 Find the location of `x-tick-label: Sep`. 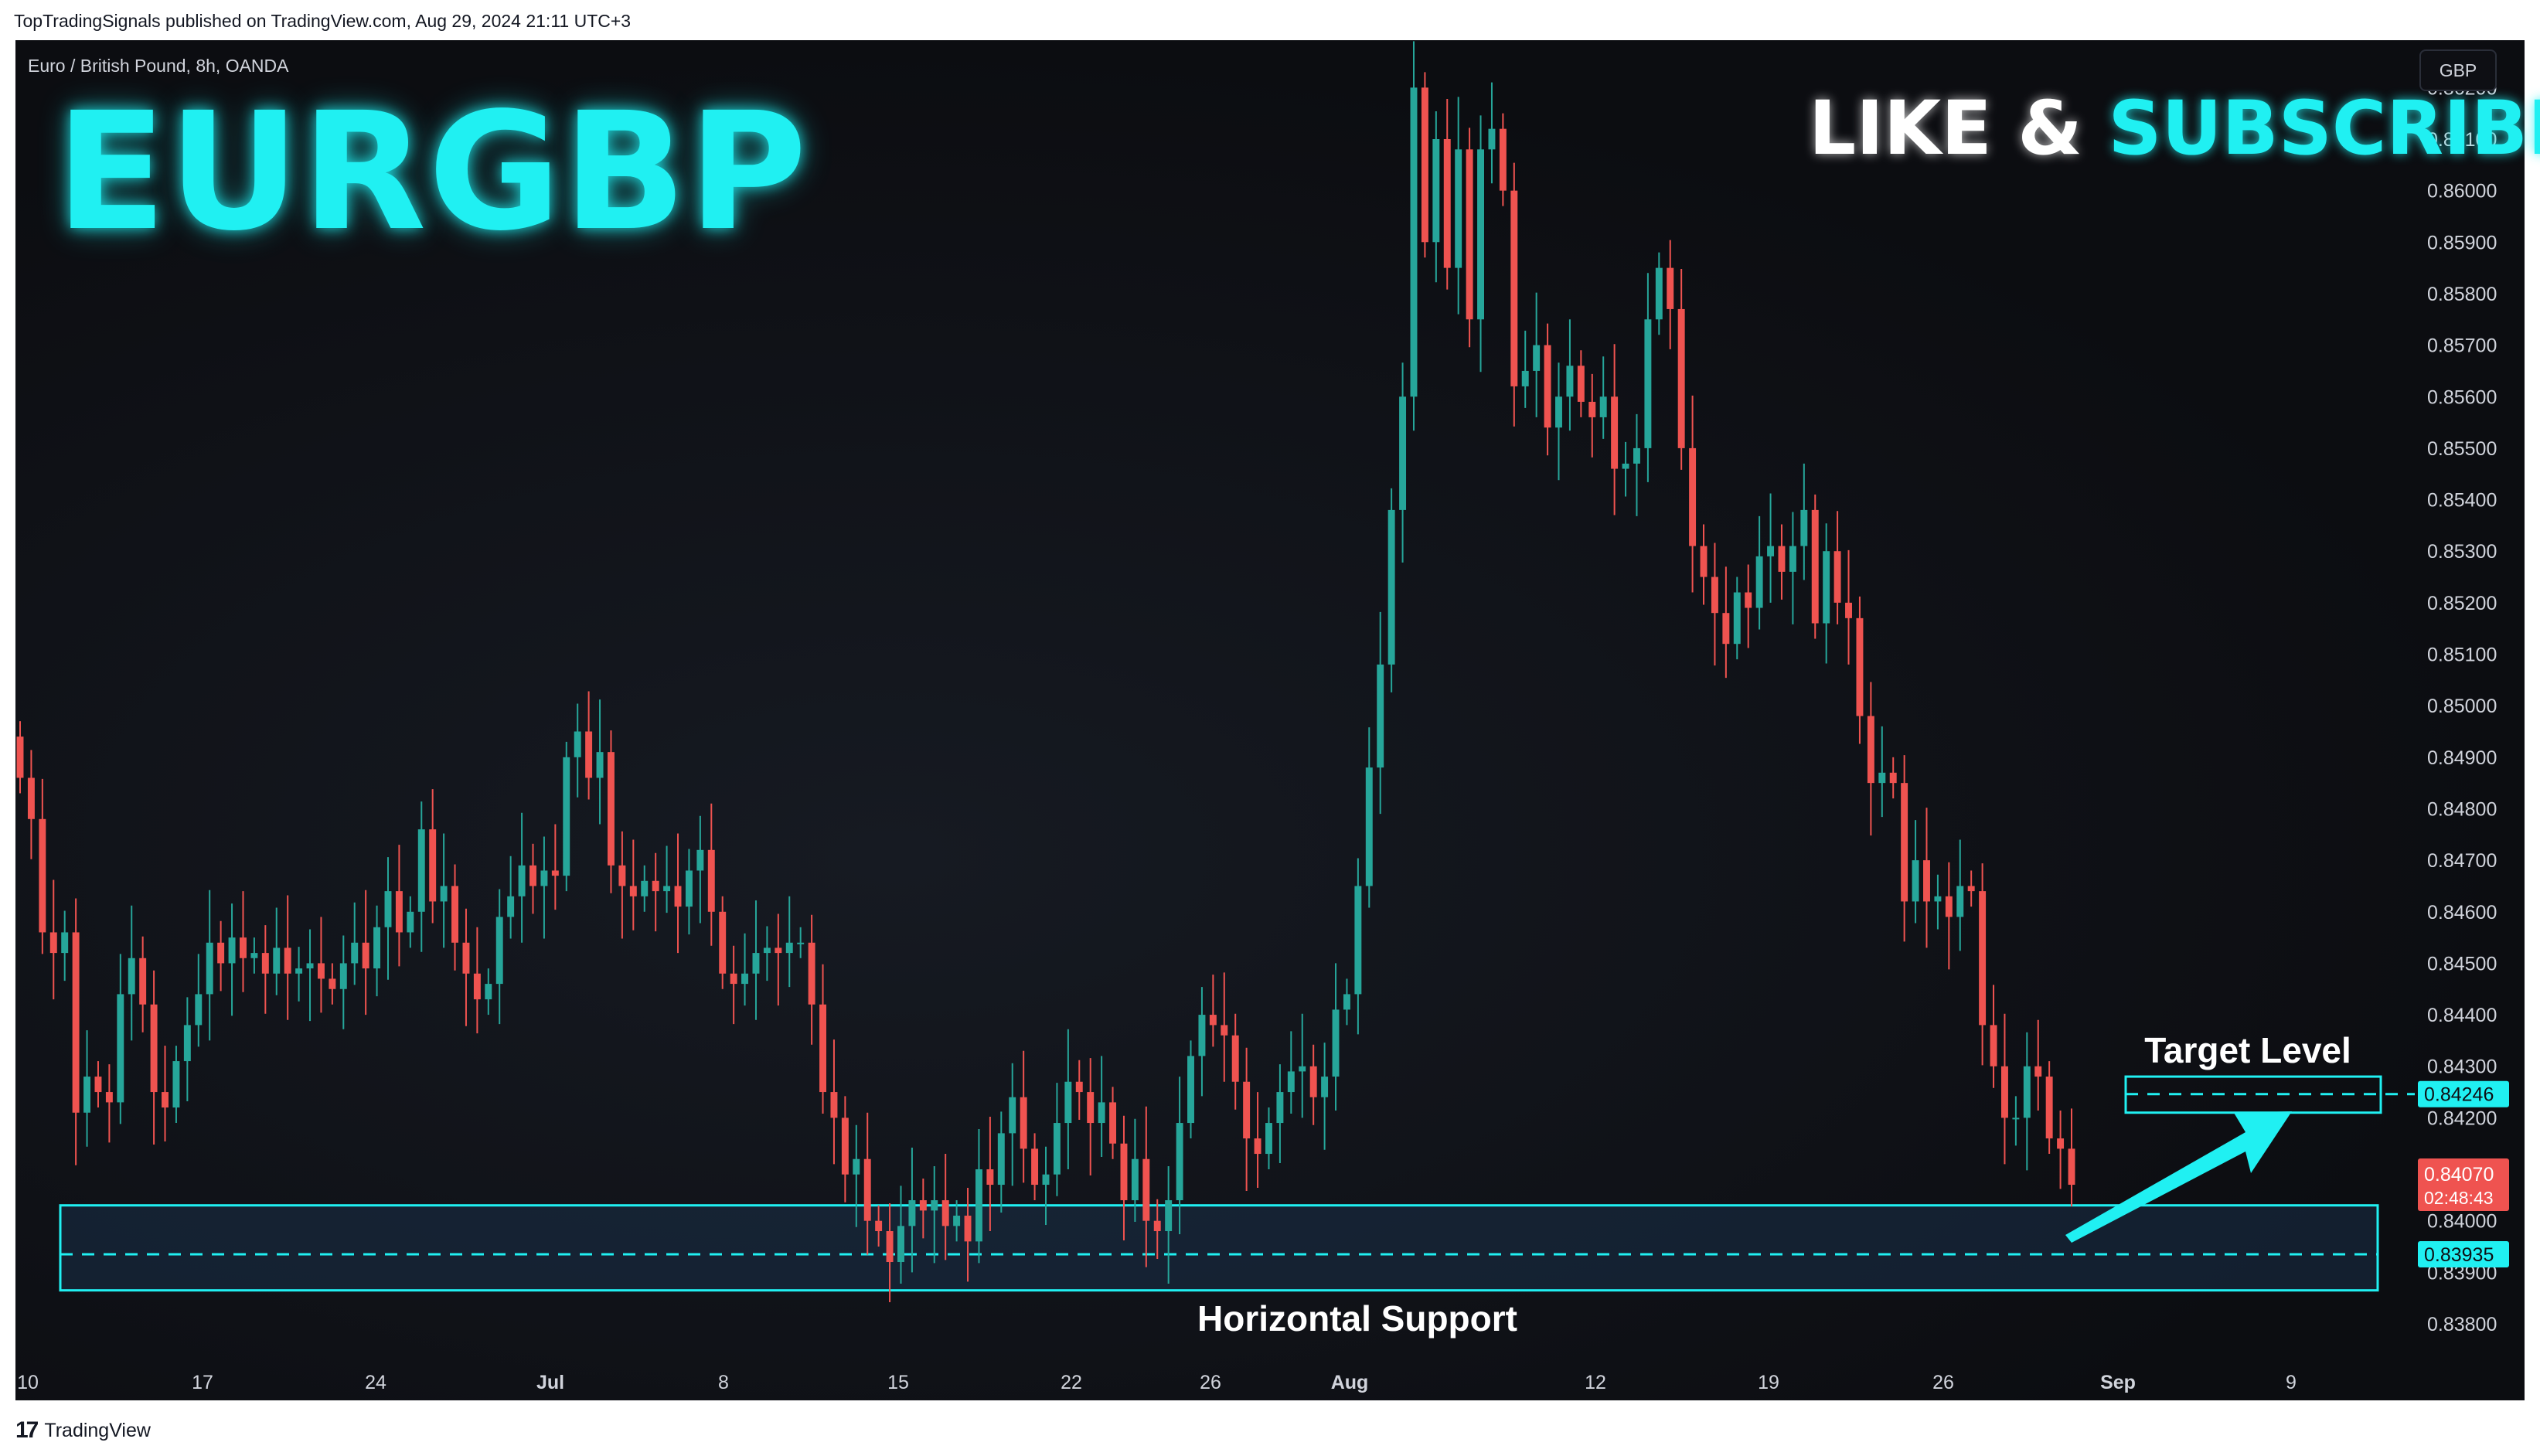

x-tick-label: Sep is located at coordinates (2118, 1383).